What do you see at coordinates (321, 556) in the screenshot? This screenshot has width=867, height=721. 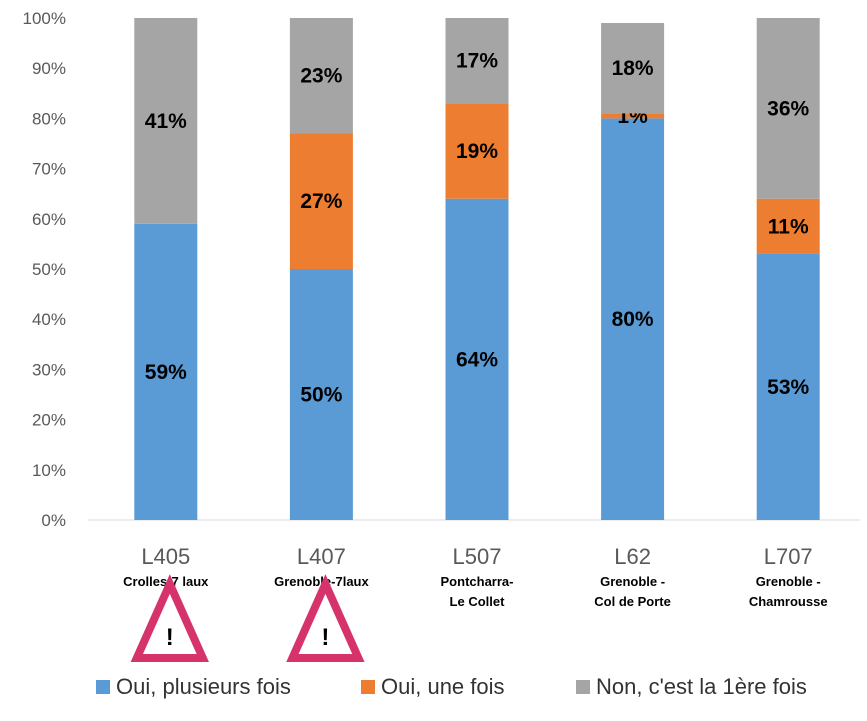 I see `category-label: L407` at bounding box center [321, 556].